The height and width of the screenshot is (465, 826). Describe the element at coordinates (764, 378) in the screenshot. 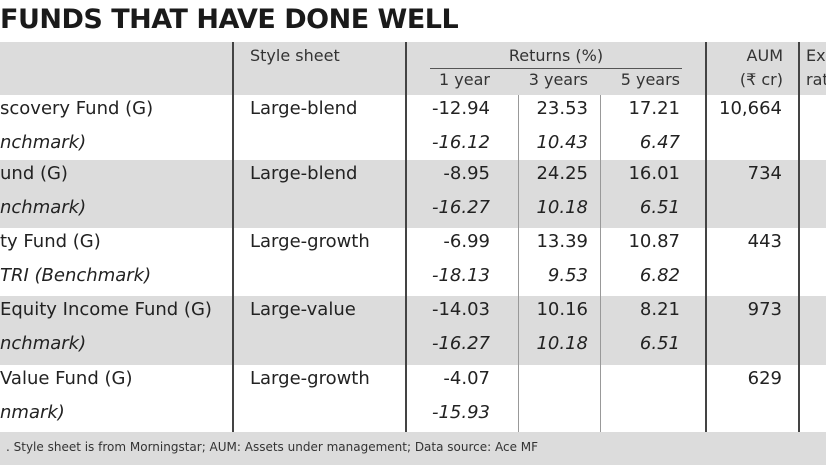

I see `aum-value: 629` at that location.